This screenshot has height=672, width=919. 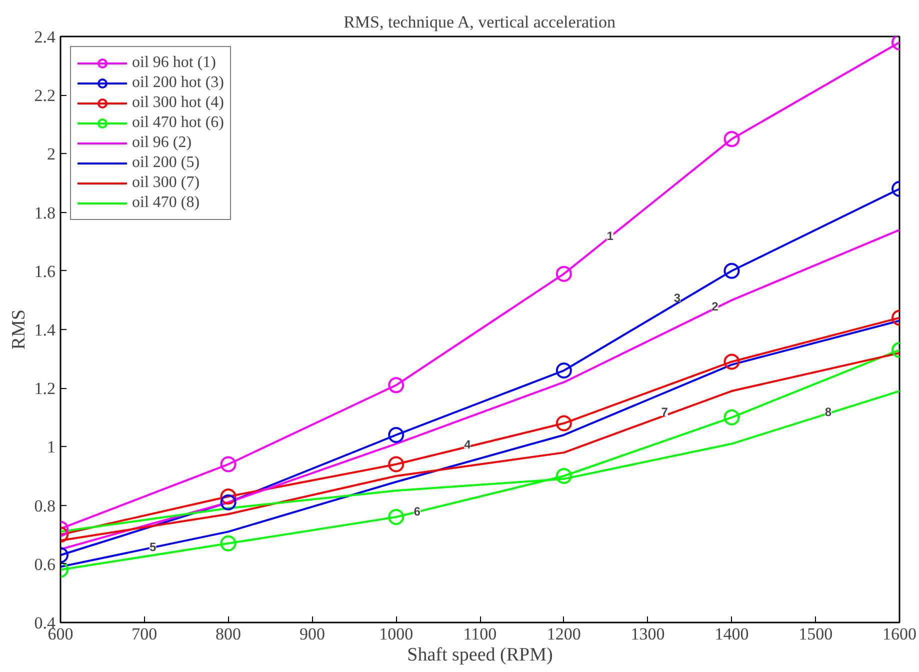 I want to click on x-tick-label: 1100, so click(x=480, y=634).